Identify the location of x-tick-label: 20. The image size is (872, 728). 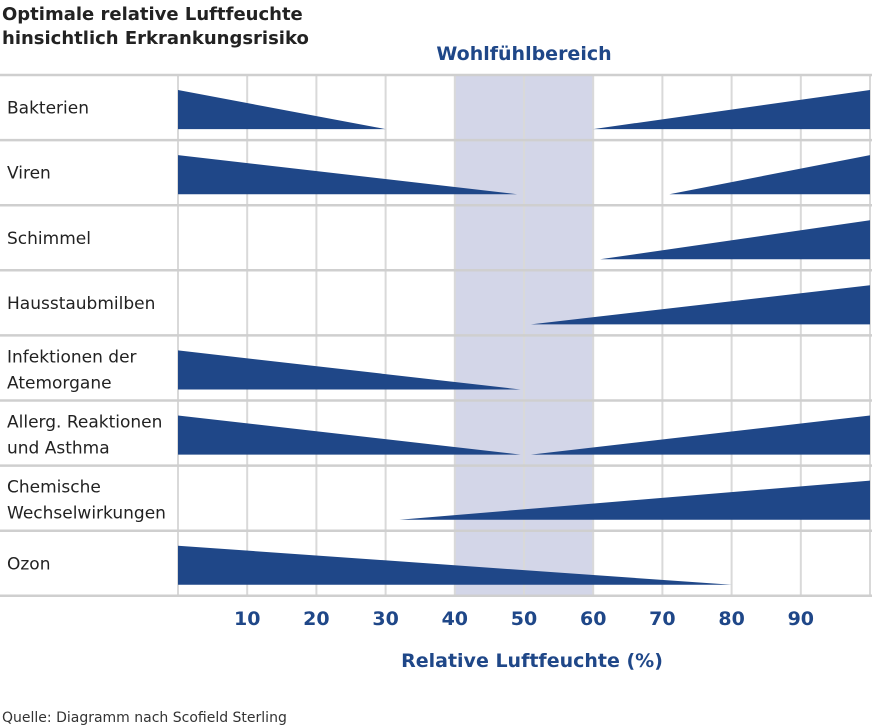
(316, 619).